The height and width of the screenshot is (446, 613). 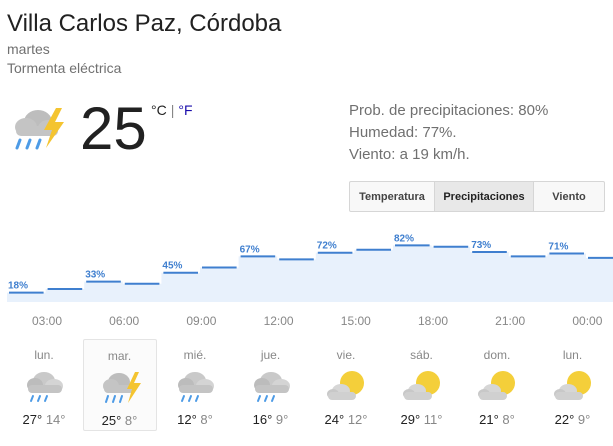 I want to click on forecast-temps: 24° 12°, so click(x=346, y=419).